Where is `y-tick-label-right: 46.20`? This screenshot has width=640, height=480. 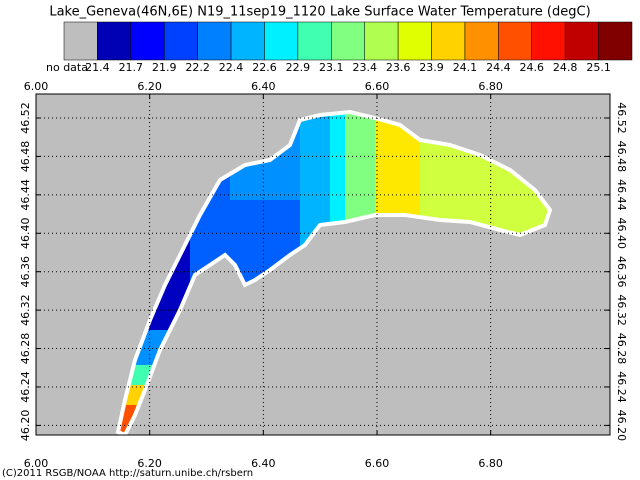 y-tick-label-right: 46.20 is located at coordinates (621, 426).